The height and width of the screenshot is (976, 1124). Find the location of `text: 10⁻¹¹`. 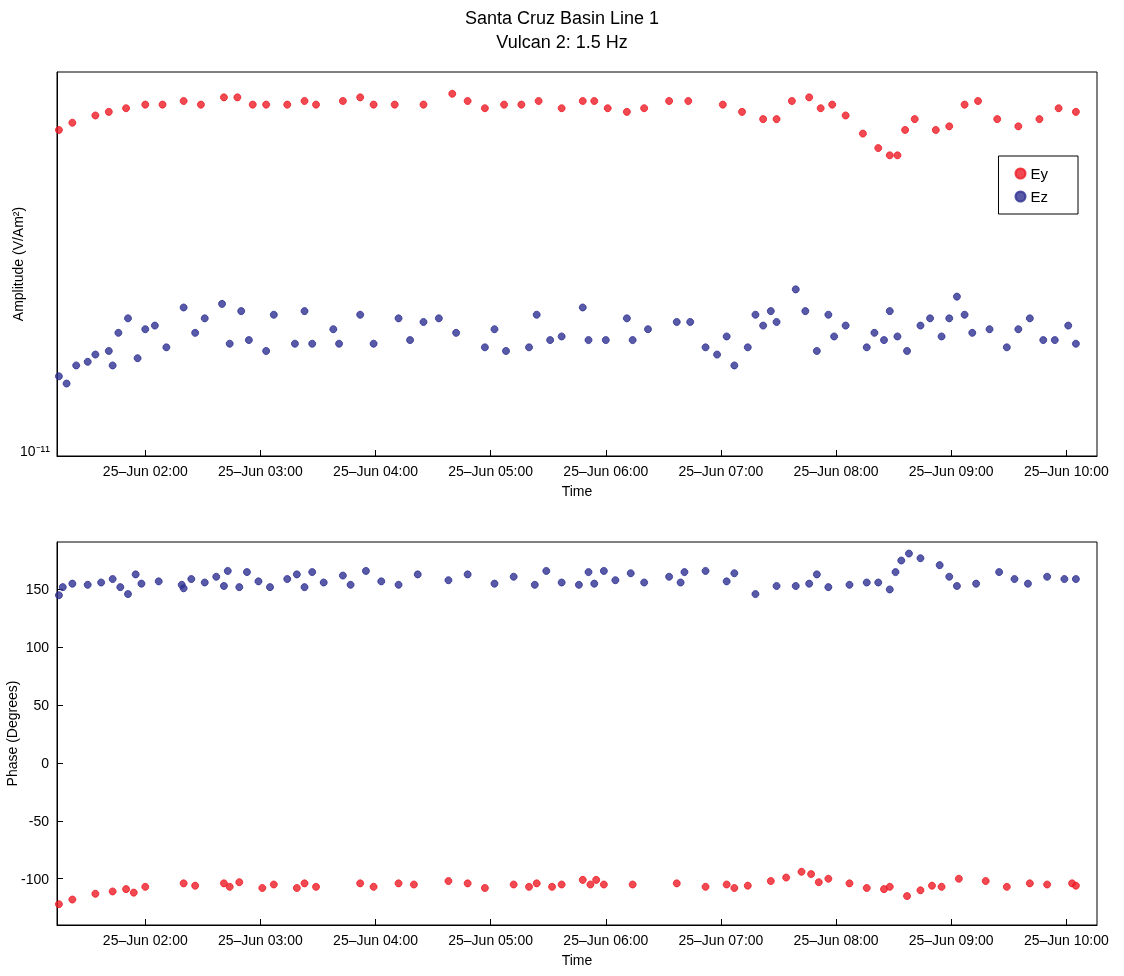

text: 10⁻¹¹ is located at coordinates (35, 451).